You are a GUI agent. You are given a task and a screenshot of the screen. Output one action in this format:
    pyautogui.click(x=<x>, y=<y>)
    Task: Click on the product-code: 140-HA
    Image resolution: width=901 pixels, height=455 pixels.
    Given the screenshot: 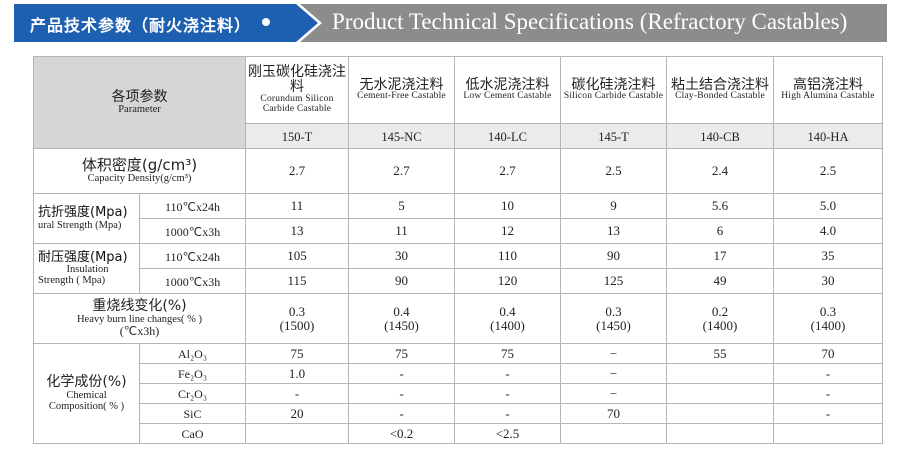 What is the action you would take?
    pyautogui.click(x=828, y=136)
    